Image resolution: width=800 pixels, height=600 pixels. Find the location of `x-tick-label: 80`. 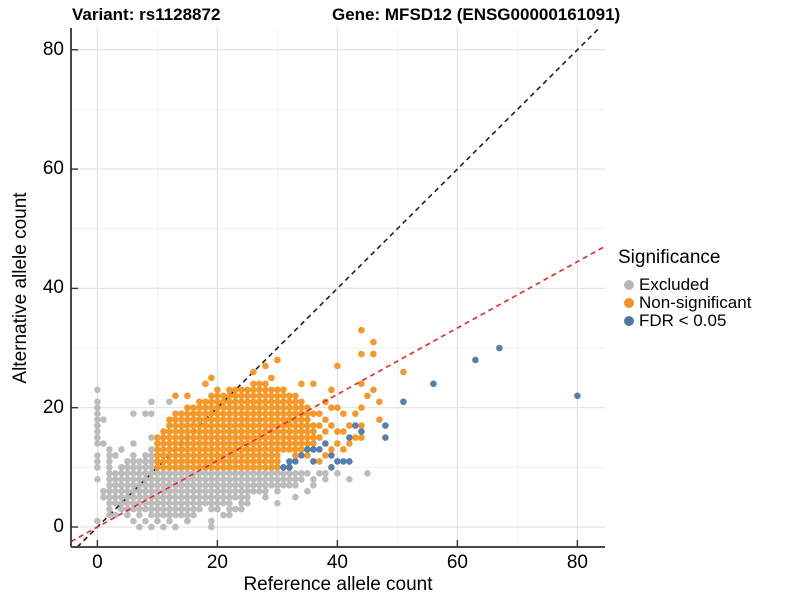

x-tick-label: 80 is located at coordinates (577, 562).